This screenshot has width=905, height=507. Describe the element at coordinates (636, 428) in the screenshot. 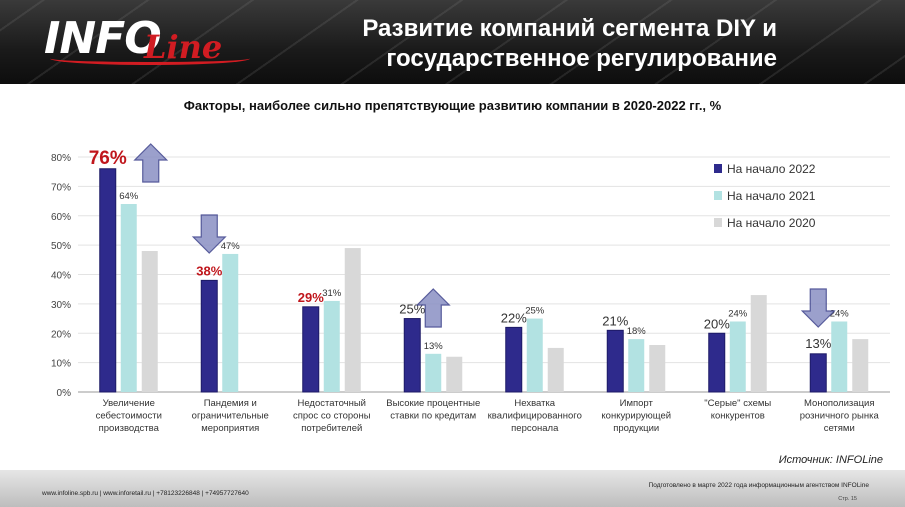

I see `x-category-label: продукции` at that location.